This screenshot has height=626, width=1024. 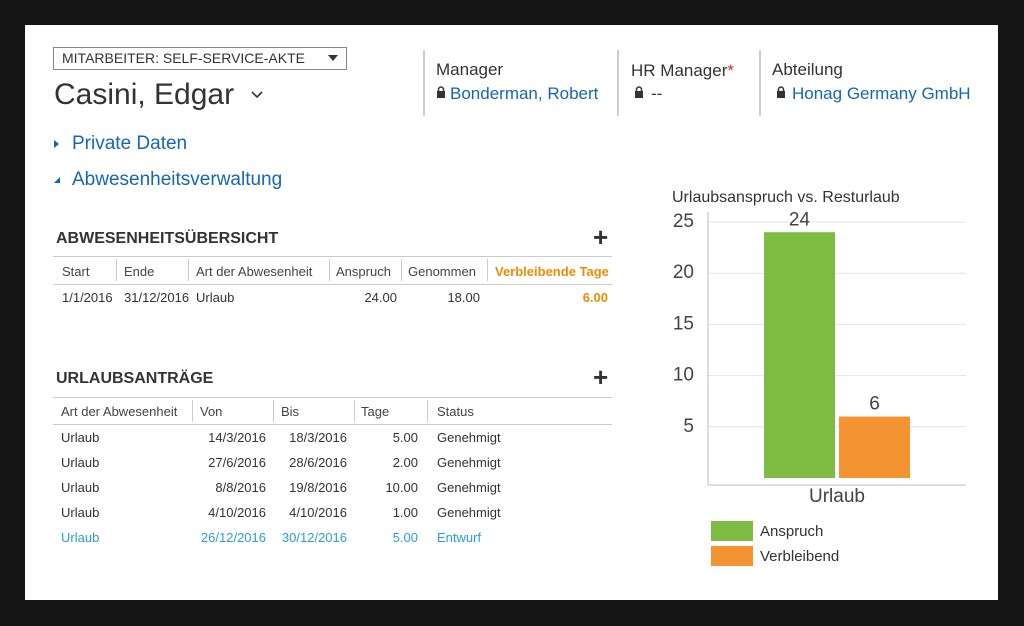 What do you see at coordinates (405, 437) in the screenshot?
I see `table-cell: 5.00` at bounding box center [405, 437].